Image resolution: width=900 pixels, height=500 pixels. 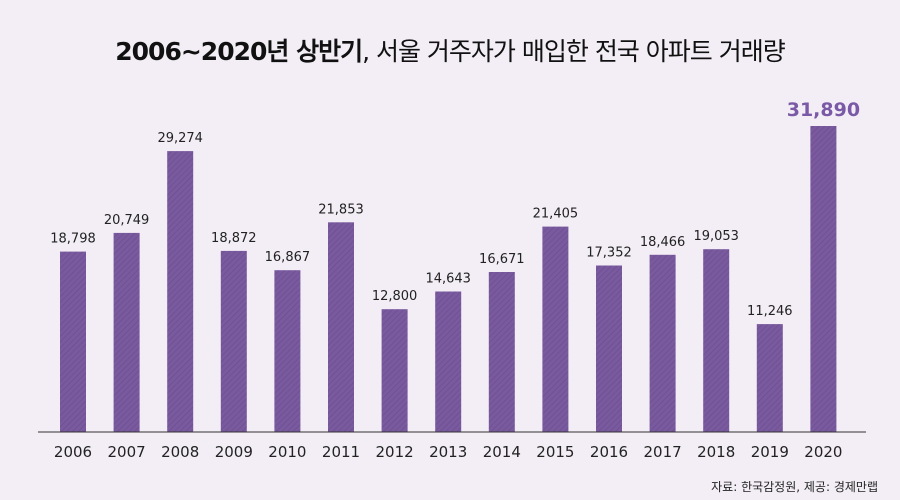 What do you see at coordinates (73, 239) in the screenshot?
I see `data-label: 18,798` at bounding box center [73, 239].